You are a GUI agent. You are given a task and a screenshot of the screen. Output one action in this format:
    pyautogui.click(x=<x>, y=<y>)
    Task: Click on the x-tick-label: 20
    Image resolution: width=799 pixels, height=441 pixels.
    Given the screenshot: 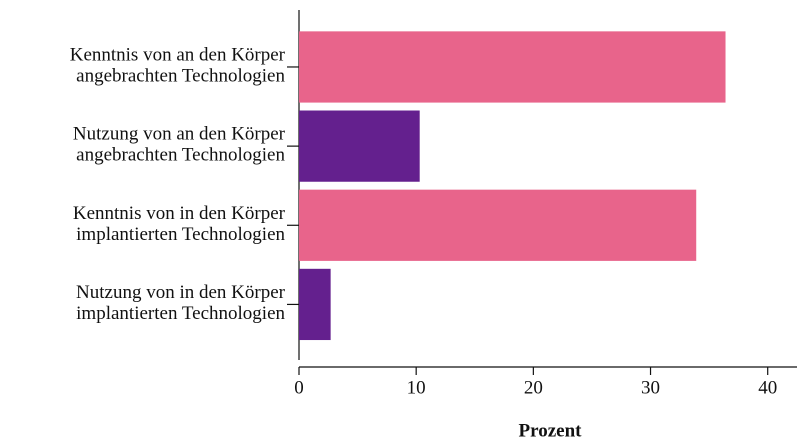 What is the action you would take?
    pyautogui.click(x=533, y=387)
    